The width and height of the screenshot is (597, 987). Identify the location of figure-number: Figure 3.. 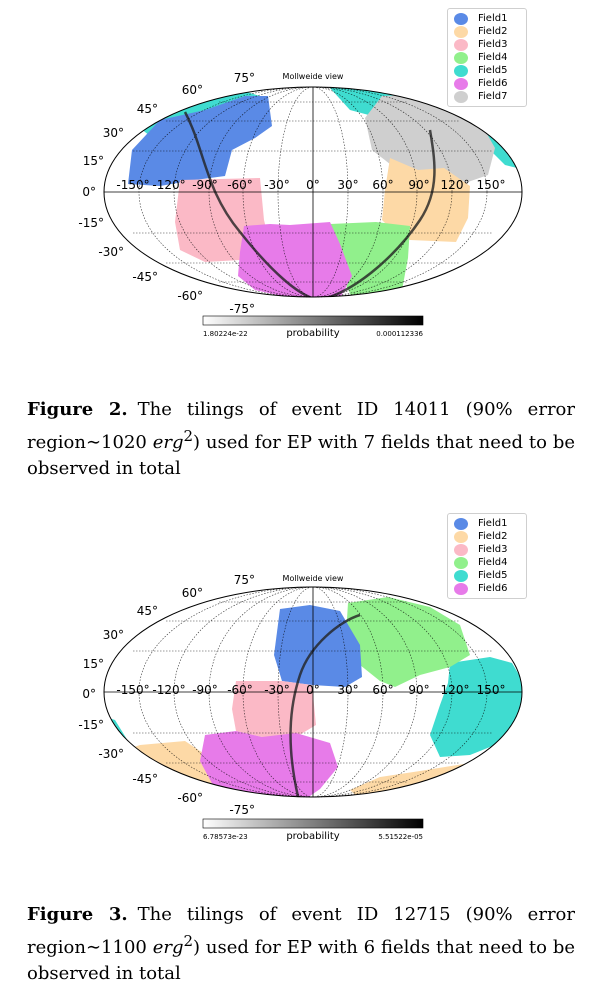
(77, 914).